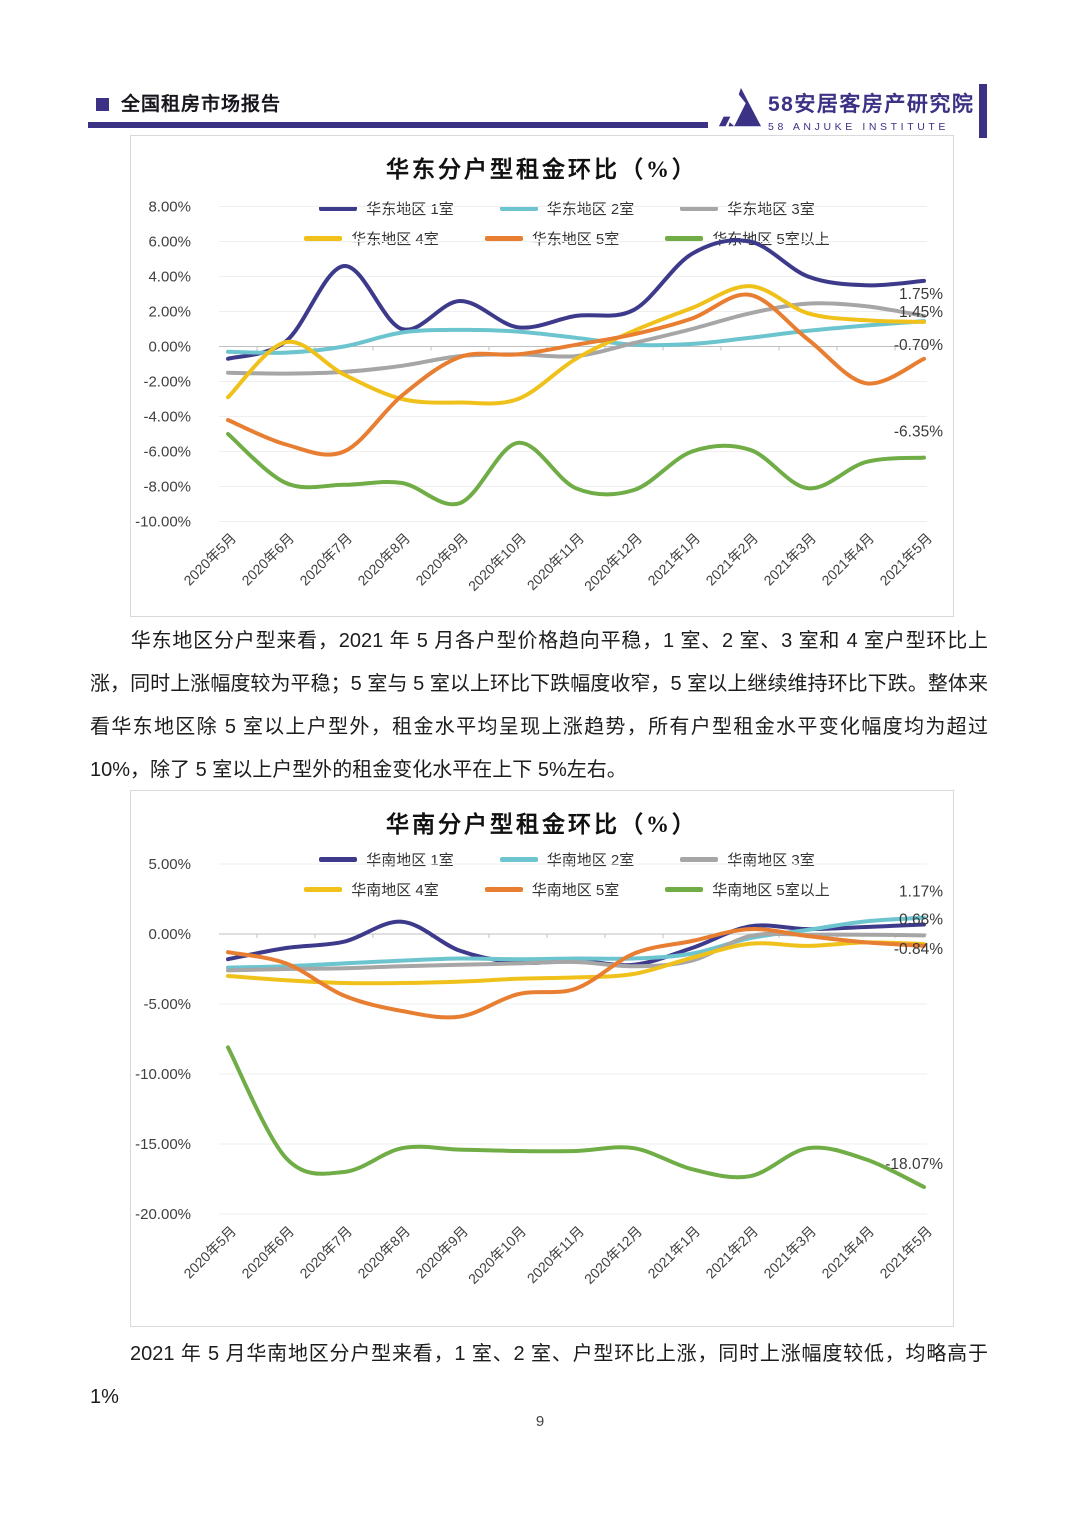 Image resolution: width=1080 pixels, height=1528 pixels. I want to click on legend-label: 华东地区 1室, so click(410, 209).